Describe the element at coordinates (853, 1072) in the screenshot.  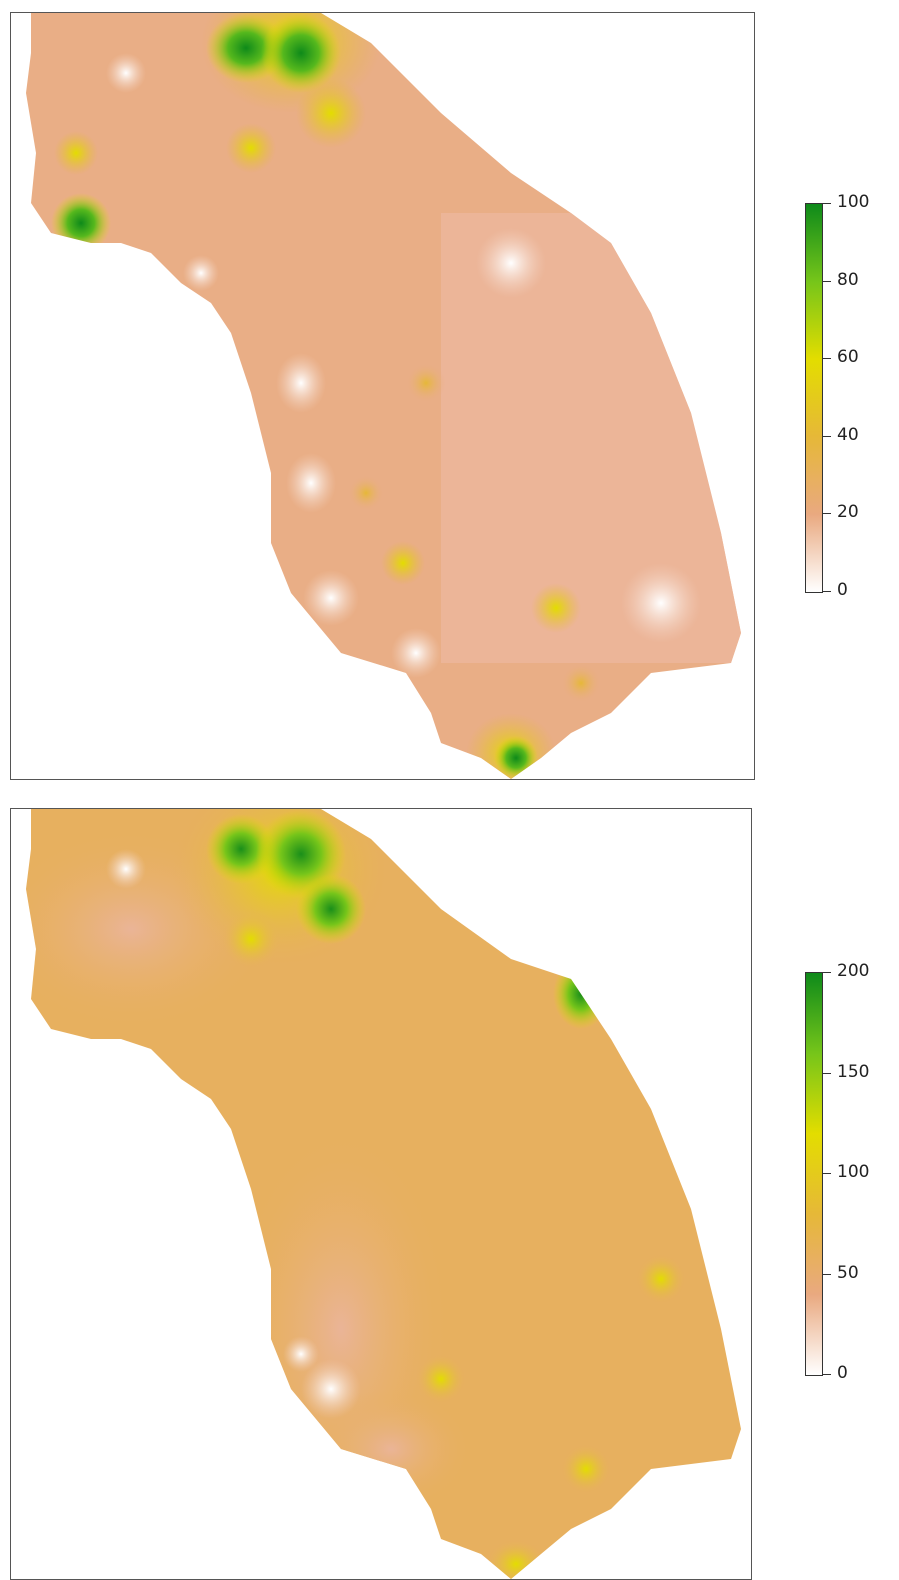
I see `legend-tick-label: 150` at that location.